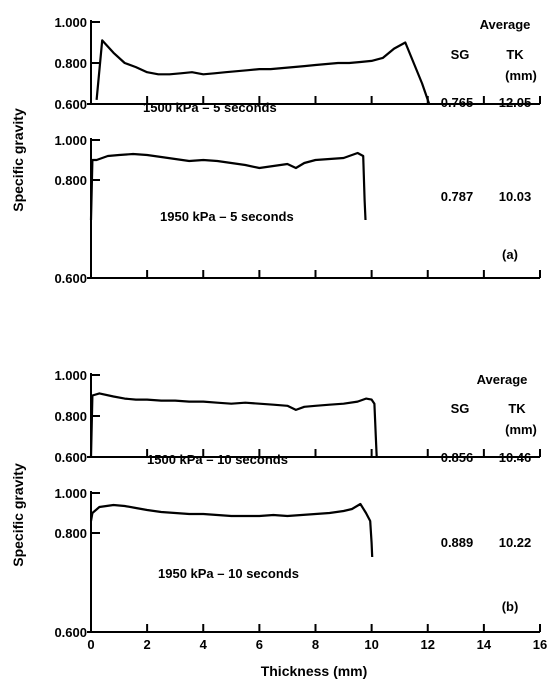 The width and height of the screenshot is (553, 680). What do you see at coordinates (70, 457) in the screenshot?
I see `panel-b-sub1-y-tick-label: 0.600` at bounding box center [70, 457].